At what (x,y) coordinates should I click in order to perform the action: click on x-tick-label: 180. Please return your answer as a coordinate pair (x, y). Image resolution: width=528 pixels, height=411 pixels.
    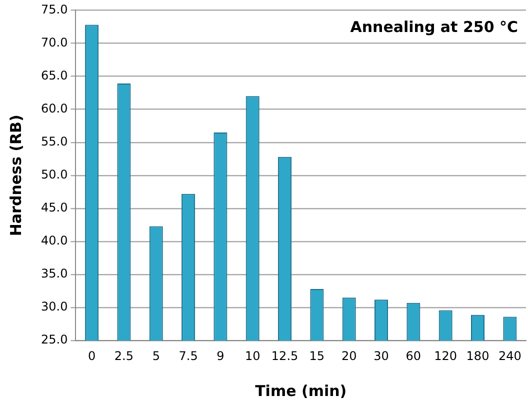
    Looking at the image, I should click on (478, 355).